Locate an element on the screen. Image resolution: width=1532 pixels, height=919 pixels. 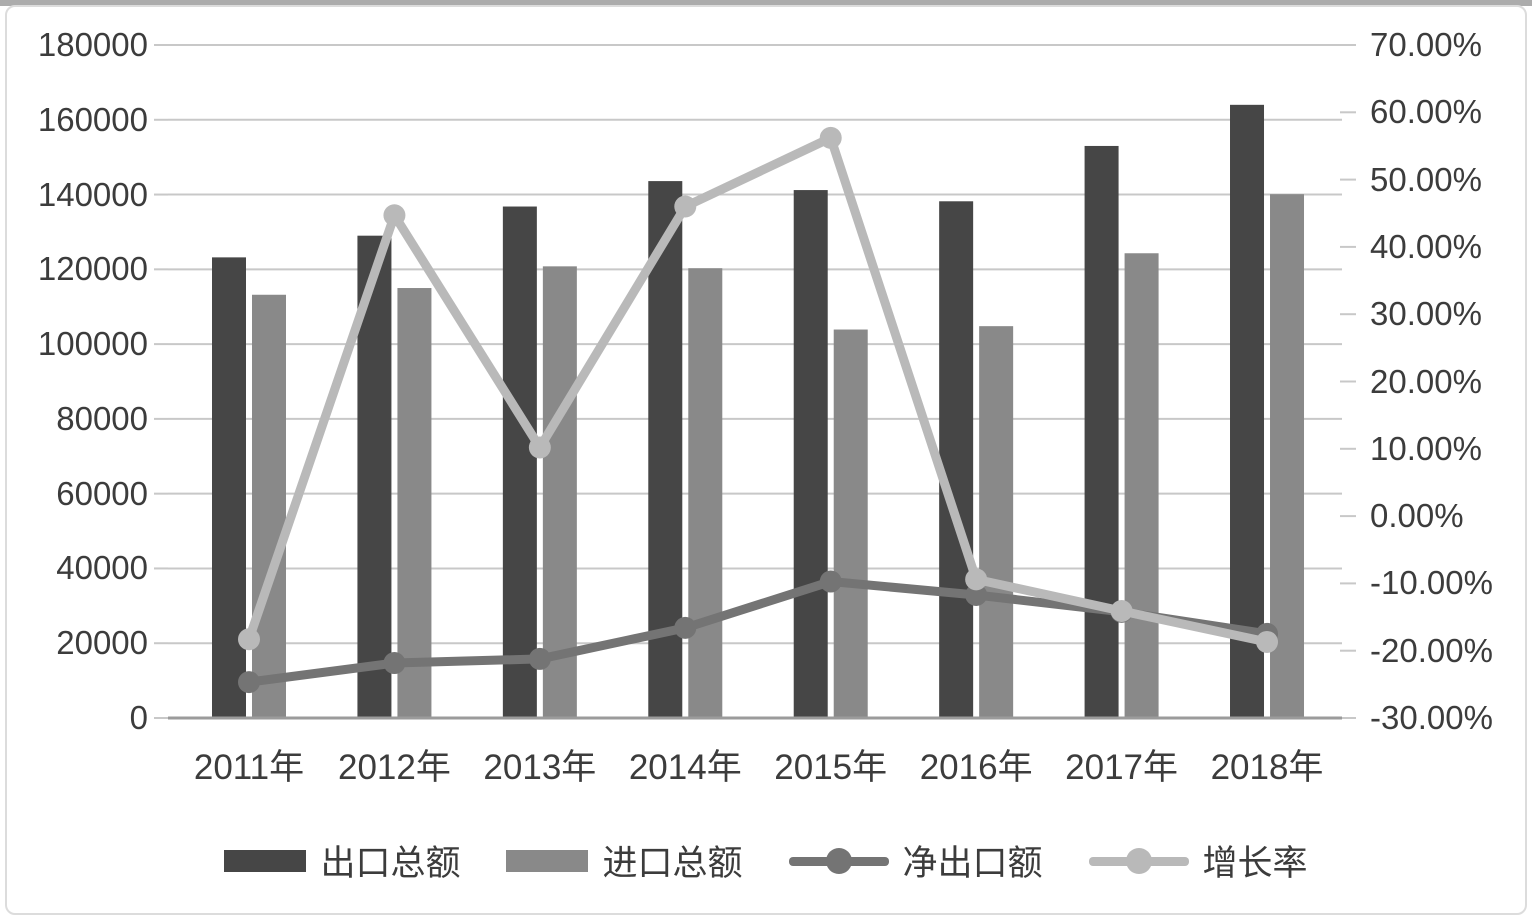
bar-imports-2016年 is located at coordinates (996, 522).